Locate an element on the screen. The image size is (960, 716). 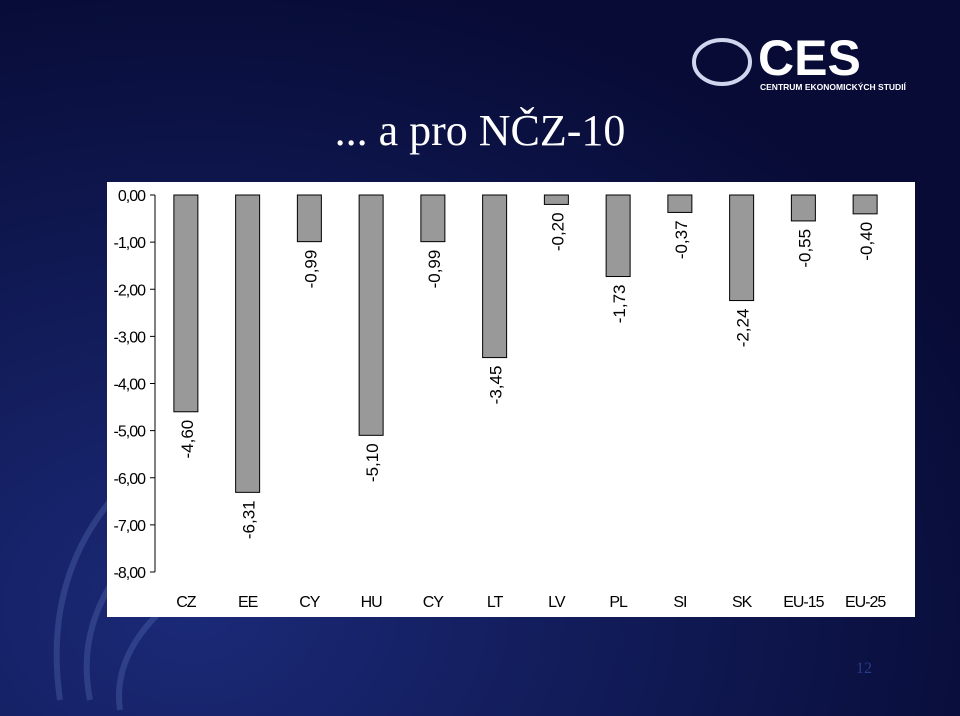
value-label: -6,31 is located at coordinates (249, 519).